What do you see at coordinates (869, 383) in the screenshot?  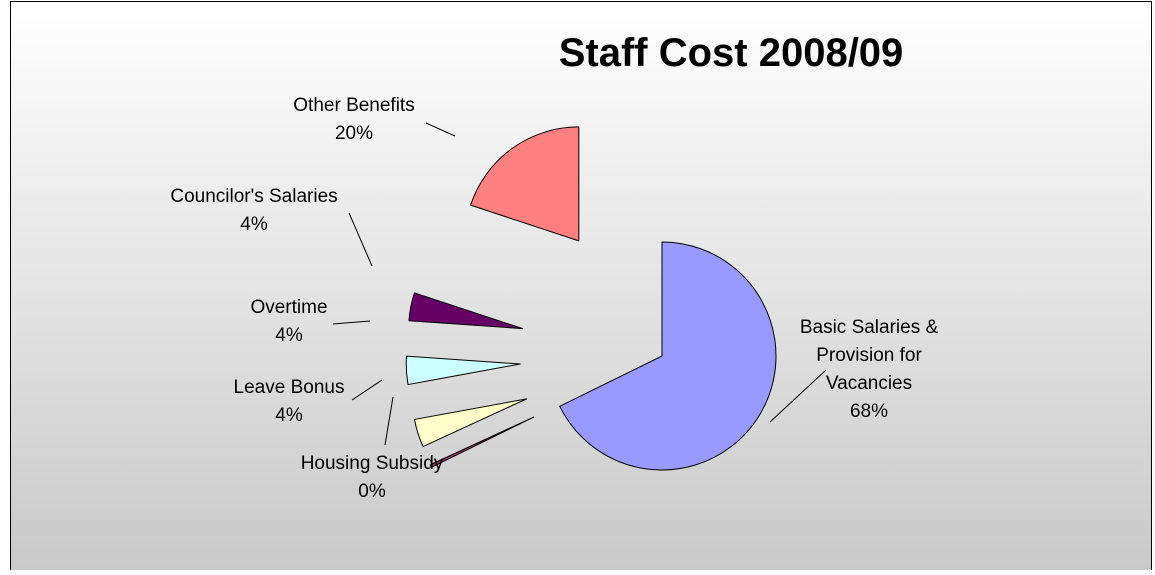 I see `slice-category-label: Vacancies` at bounding box center [869, 383].